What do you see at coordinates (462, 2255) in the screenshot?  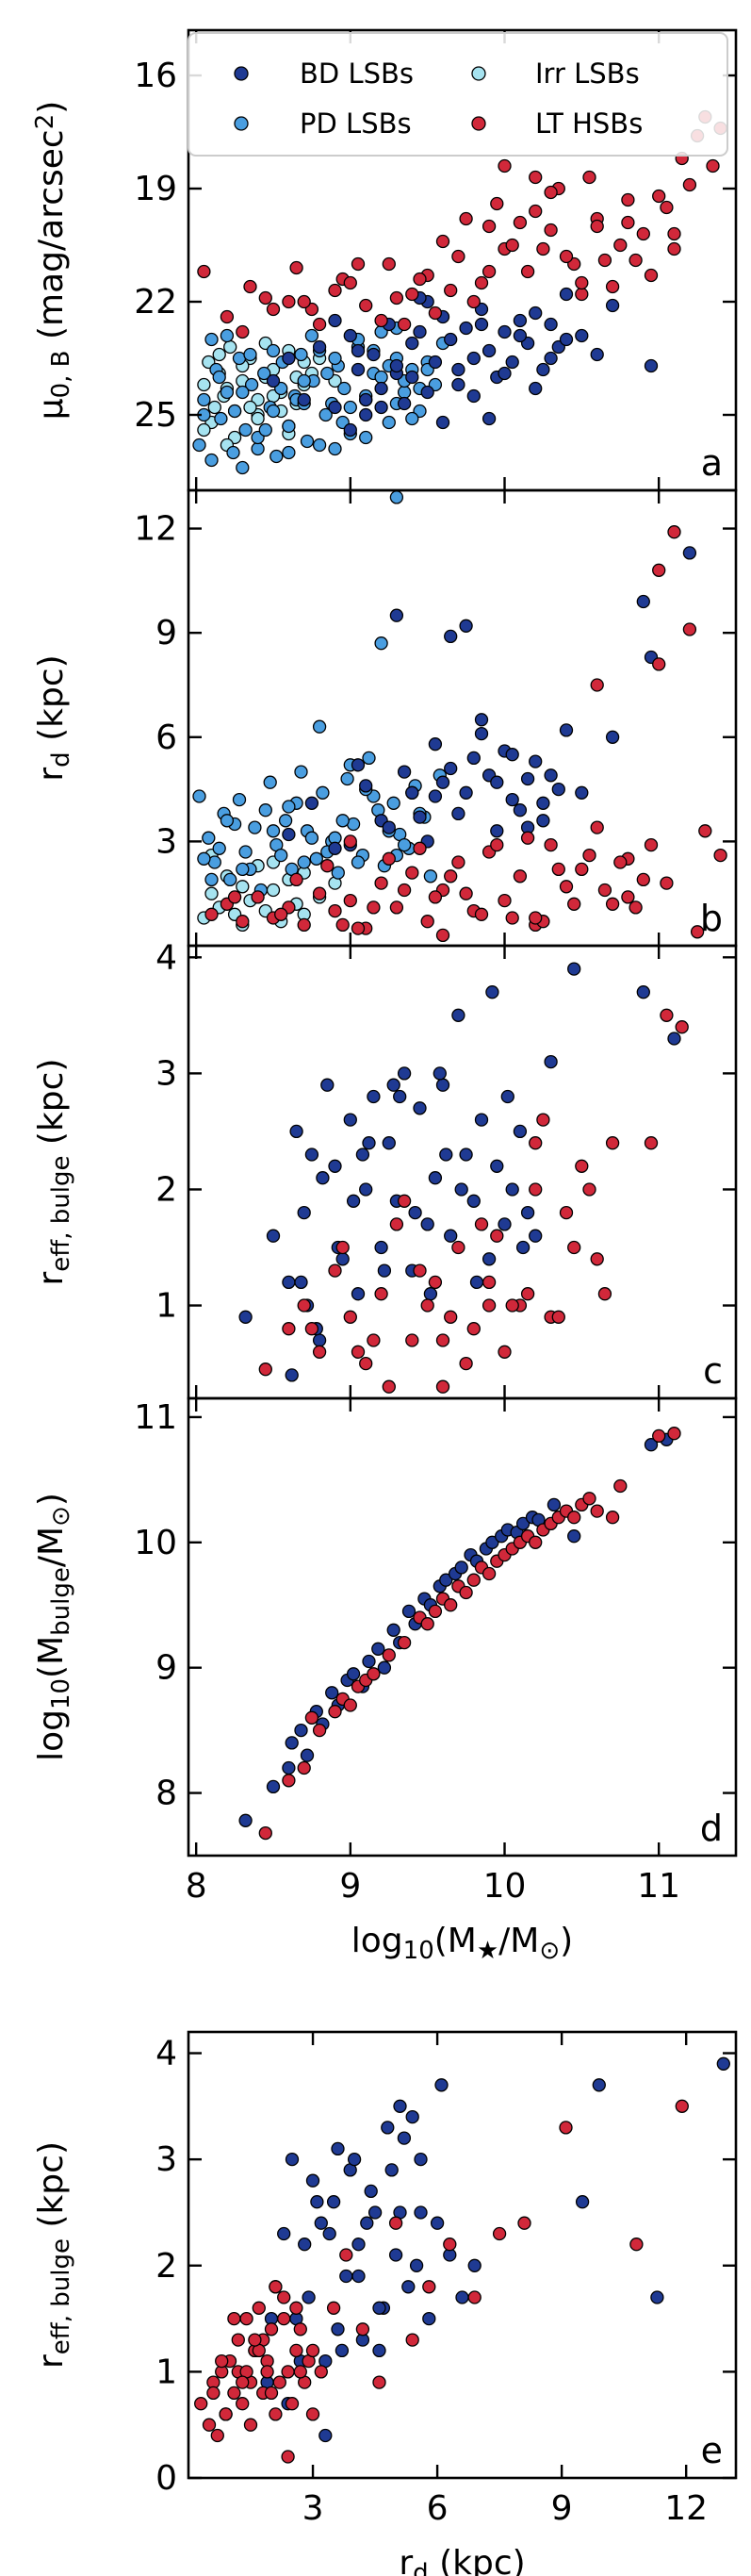 I see `axes-frame` at bounding box center [462, 2255].